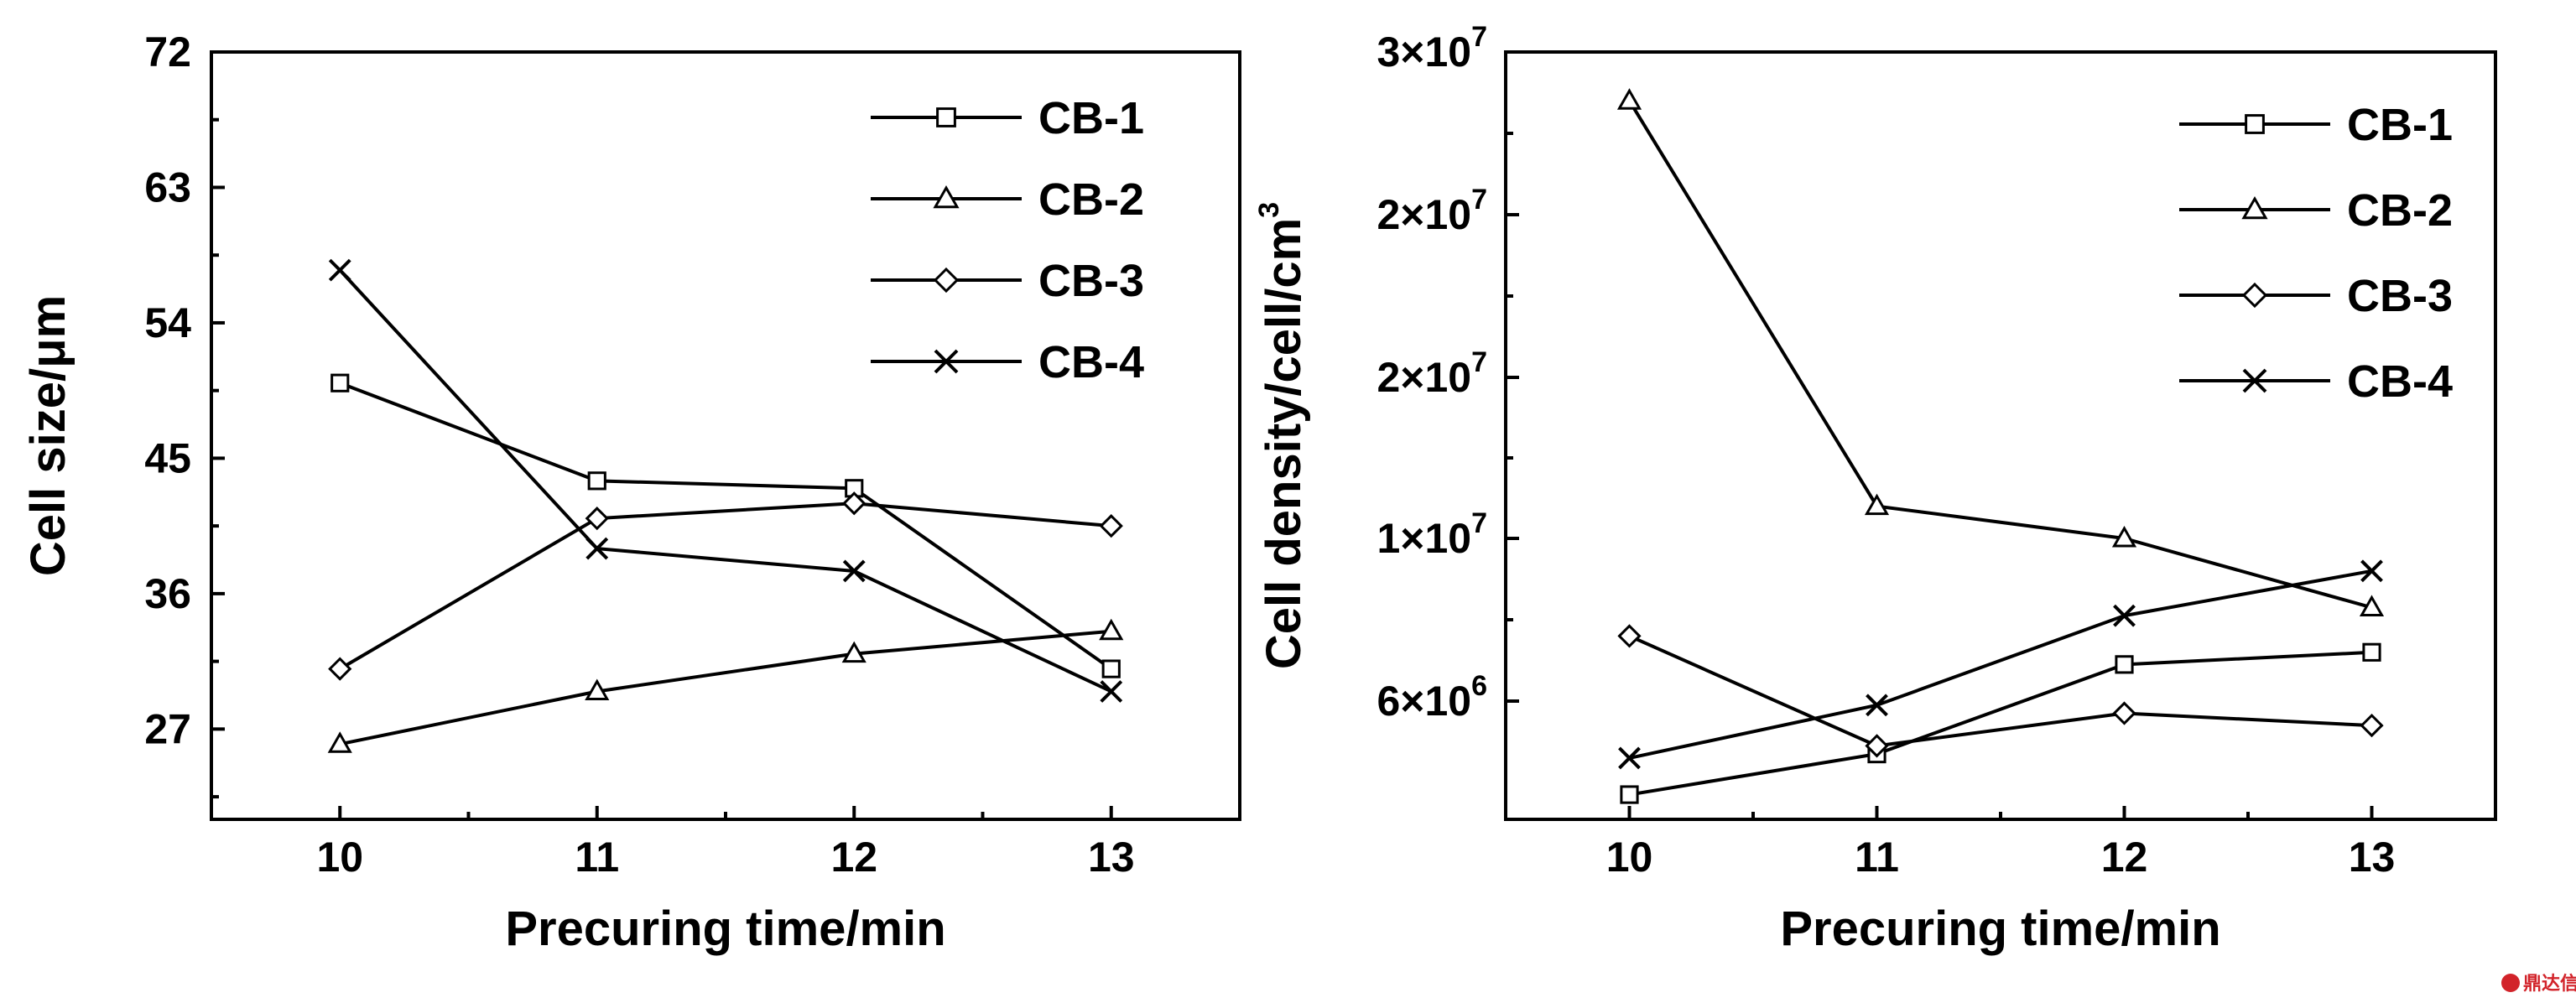 The width and height of the screenshot is (2576, 1003). I want to click on watermark: 鼎达信, so click(2538, 983).